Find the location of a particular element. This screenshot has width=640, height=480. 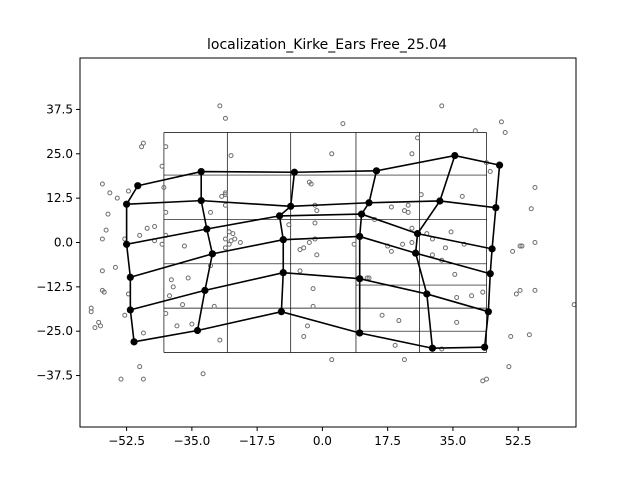

x-axis: −52.5 −35.0 −17.5 0.0 17.5 35.0 52.5 is located at coordinates (320, 437).